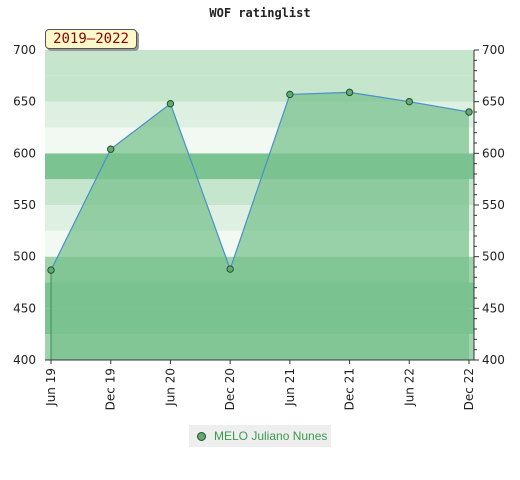 This screenshot has width=520, height=480. What do you see at coordinates (24, 50) in the screenshot?
I see `y-tick-label-left: 700` at bounding box center [24, 50].